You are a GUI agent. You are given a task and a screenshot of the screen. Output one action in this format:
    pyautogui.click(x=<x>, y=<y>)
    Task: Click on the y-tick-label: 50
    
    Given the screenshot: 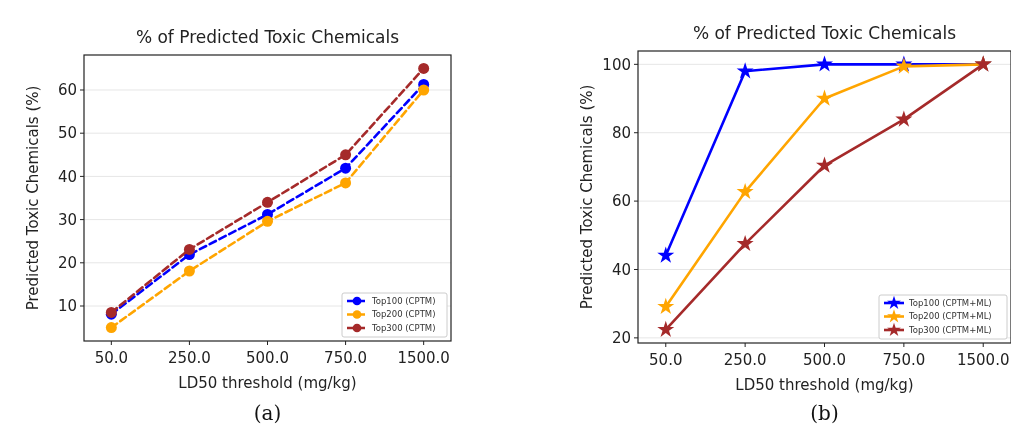 What is the action you would take?
    pyautogui.click(x=67, y=133)
    